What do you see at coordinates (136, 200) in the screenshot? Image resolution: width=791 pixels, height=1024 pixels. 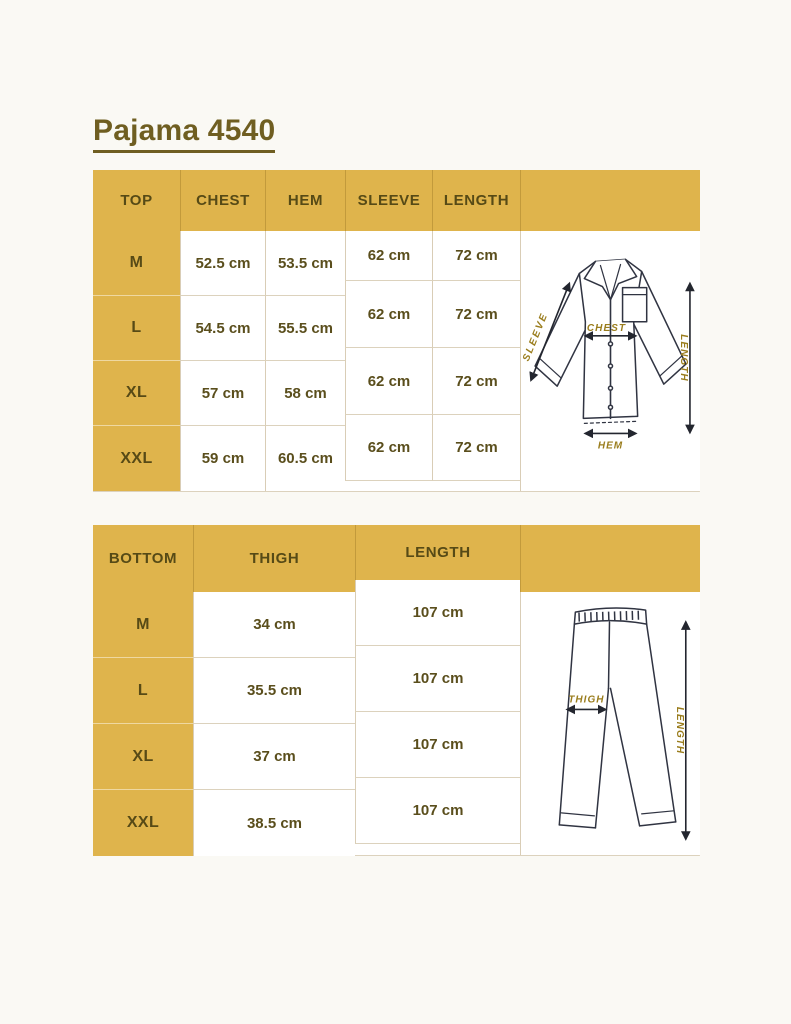 I see `header-cell-top: TOP` at bounding box center [136, 200].